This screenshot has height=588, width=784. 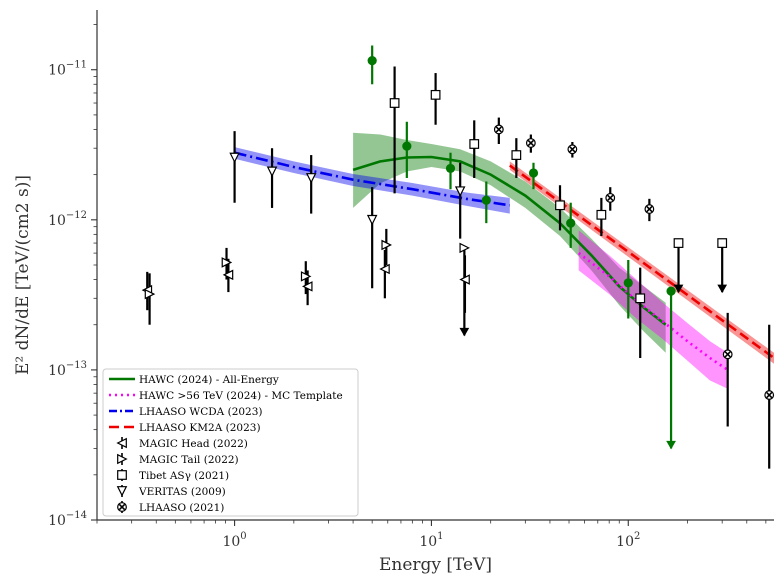 I want to click on legend-item-veritas-2009: VERITAS (2009), so click(x=171, y=491).